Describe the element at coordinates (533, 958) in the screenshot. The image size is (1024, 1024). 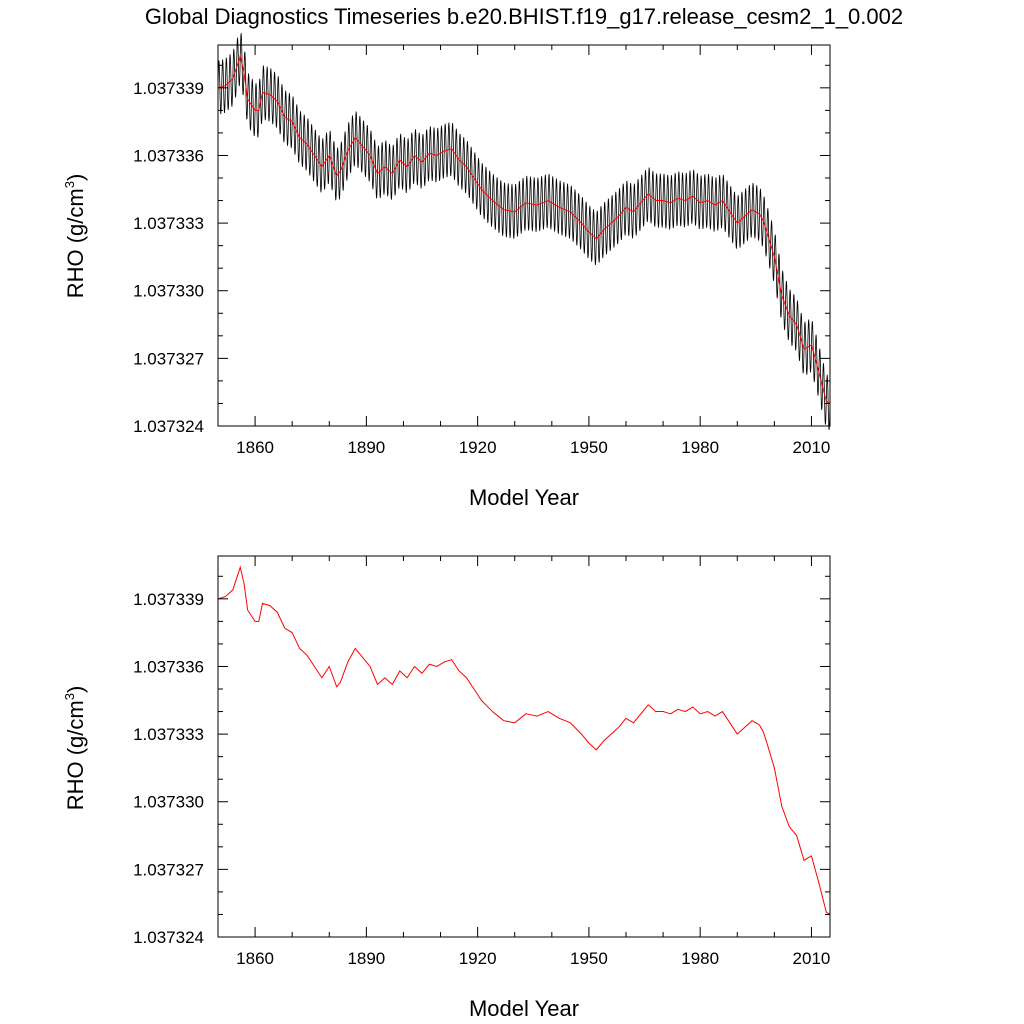
I see `bottom-x-tick-labels: 1860 1890 1920 1950 1980 2010` at that location.